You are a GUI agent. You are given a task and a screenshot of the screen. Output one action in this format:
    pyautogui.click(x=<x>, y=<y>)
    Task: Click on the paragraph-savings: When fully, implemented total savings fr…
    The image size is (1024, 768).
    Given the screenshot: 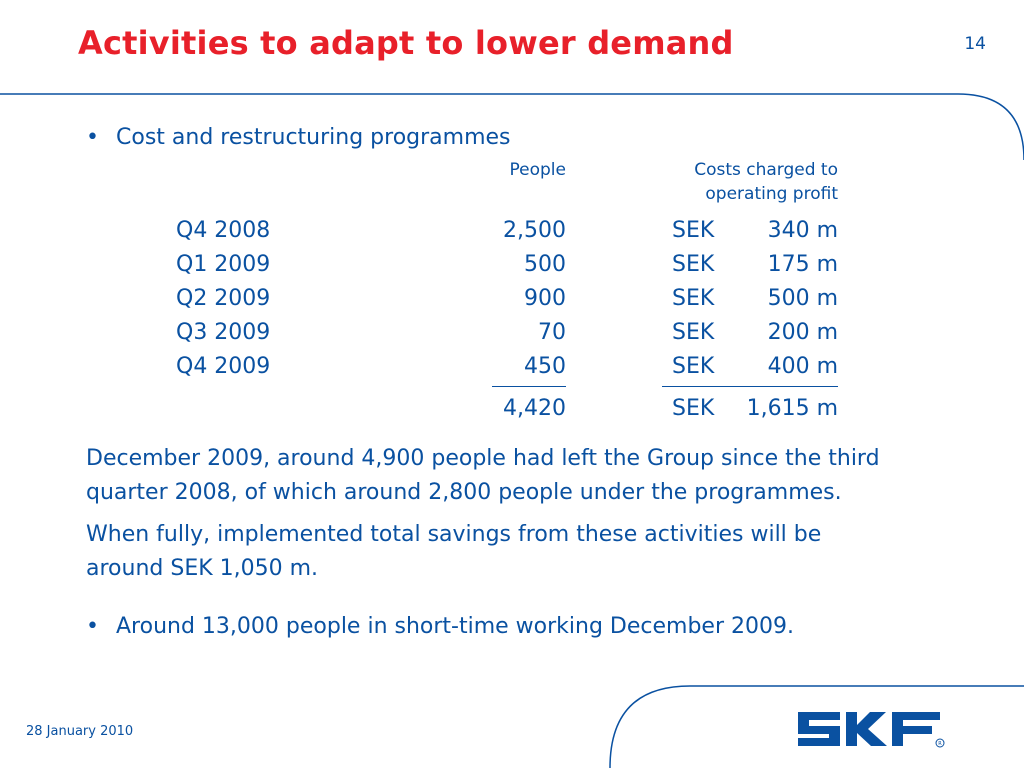 What is the action you would take?
    pyautogui.click(x=526, y=552)
    